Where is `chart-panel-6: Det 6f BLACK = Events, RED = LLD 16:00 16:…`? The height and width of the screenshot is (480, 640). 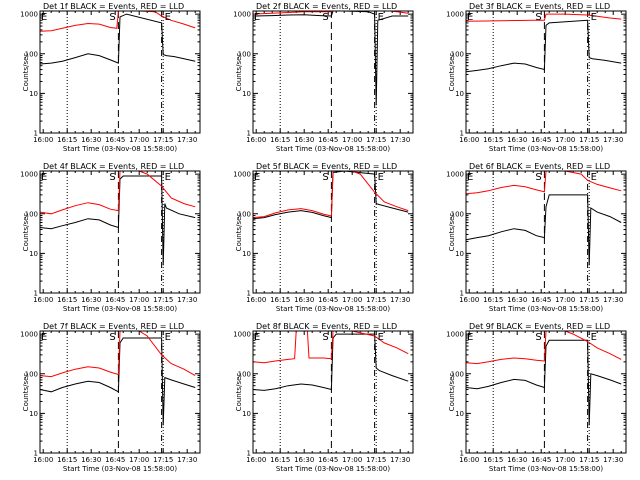 chart-panel-6: Det 6f BLACK = Events, RED = LLD 16:00 16:… is located at coordinates (536, 237).